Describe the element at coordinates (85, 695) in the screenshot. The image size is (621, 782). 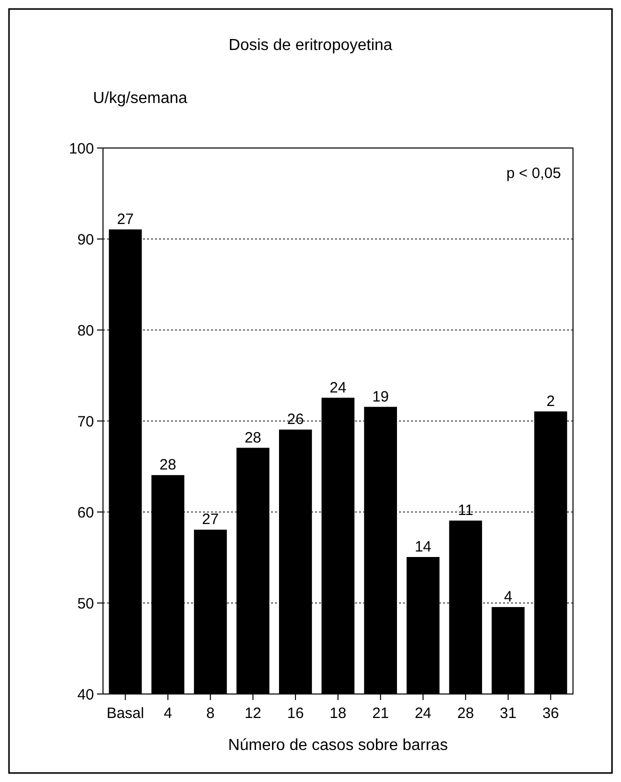
I see `y-tick-label: 40` at that location.